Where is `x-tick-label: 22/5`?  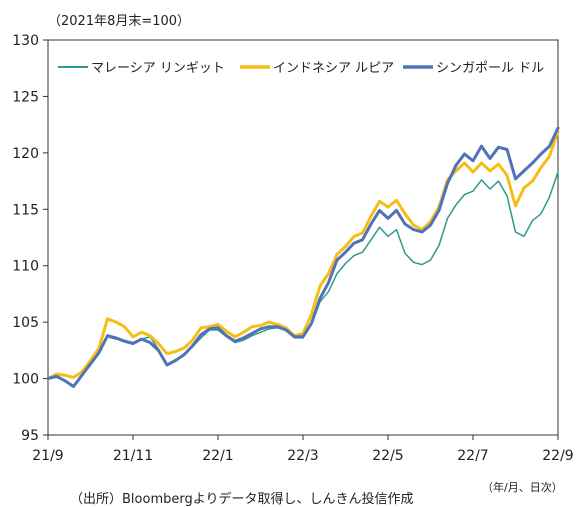 x-tick-label: 22/5 is located at coordinates (387, 456).